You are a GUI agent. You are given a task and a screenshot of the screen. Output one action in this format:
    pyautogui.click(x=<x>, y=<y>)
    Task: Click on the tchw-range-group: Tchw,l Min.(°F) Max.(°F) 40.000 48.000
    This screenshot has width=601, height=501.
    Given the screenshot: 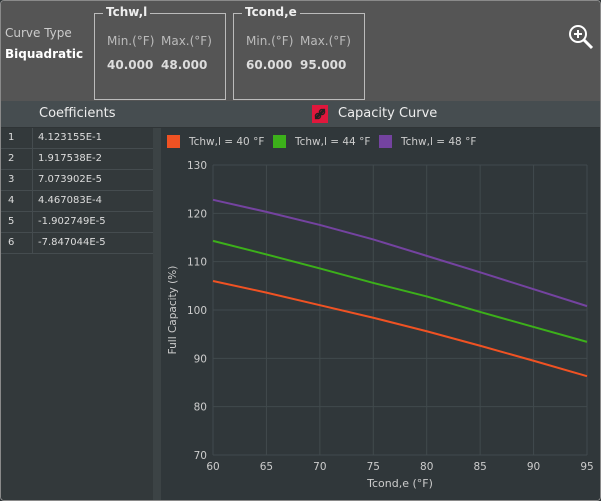 What is the action you would take?
    pyautogui.click(x=160, y=52)
    